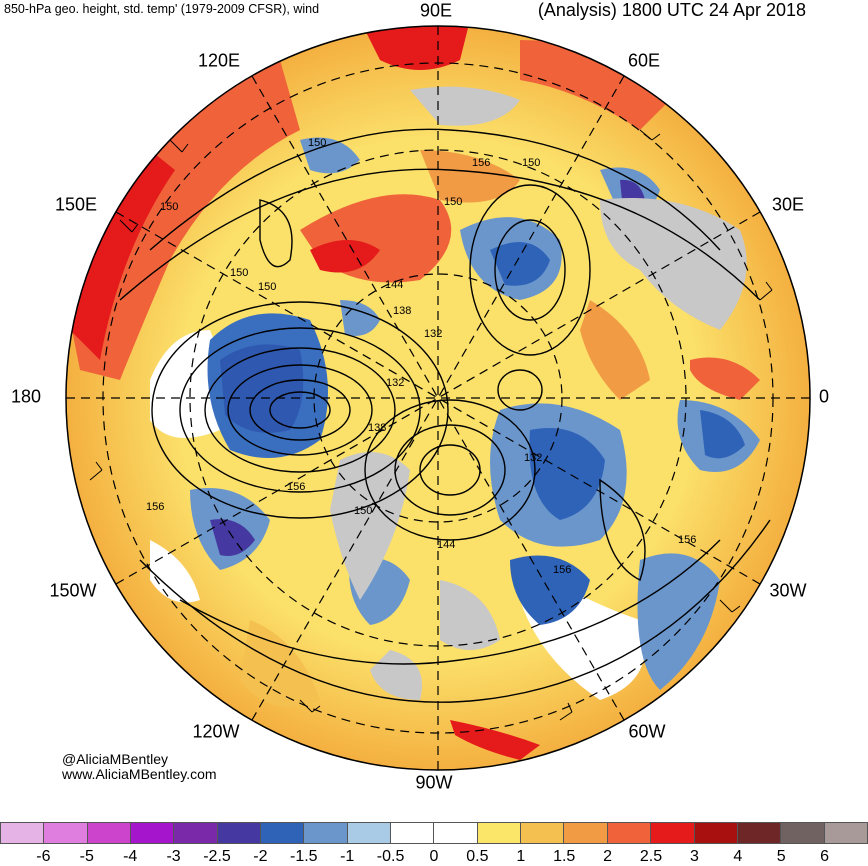  Describe the element at coordinates (824, 396) in the screenshot. I see `longitude-label-0: 0` at that location.